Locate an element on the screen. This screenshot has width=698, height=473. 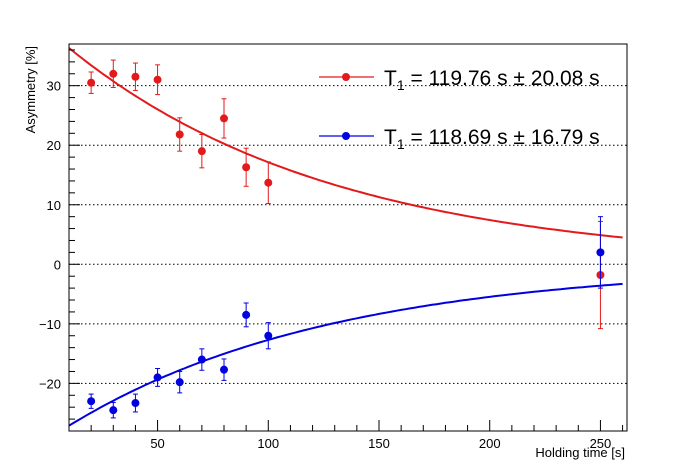
legend-entry: T1 = 119.76 s ± 20.08 s is located at coordinates (459, 80).